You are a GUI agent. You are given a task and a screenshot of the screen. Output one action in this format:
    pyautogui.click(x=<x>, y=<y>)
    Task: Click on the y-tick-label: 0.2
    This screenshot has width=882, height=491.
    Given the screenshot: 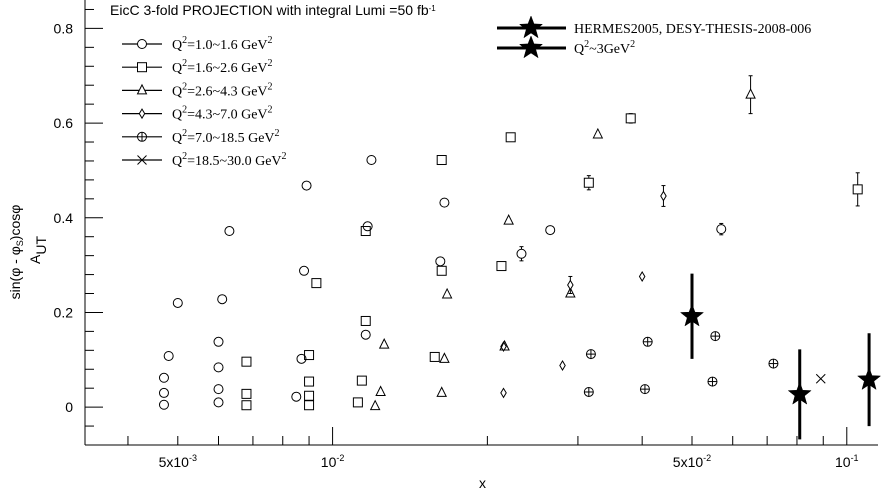 What is the action you would take?
    pyautogui.click(x=64, y=312)
    